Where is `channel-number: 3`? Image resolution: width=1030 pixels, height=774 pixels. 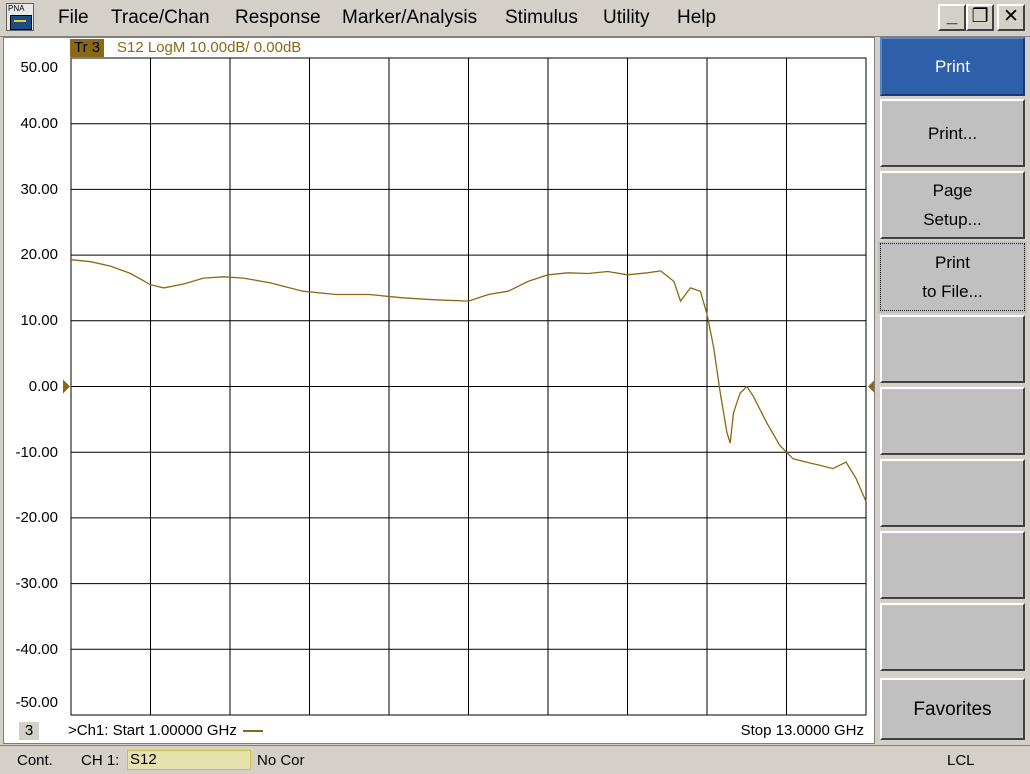
channel-number: 3 is located at coordinates (29, 731).